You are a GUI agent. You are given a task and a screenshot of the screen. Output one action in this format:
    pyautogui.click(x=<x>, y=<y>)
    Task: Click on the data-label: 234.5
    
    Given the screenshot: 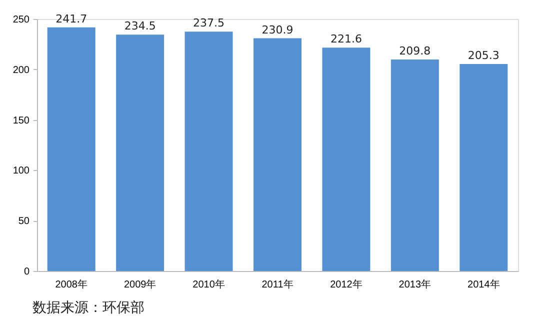 What is the action you would take?
    pyautogui.click(x=140, y=26)
    